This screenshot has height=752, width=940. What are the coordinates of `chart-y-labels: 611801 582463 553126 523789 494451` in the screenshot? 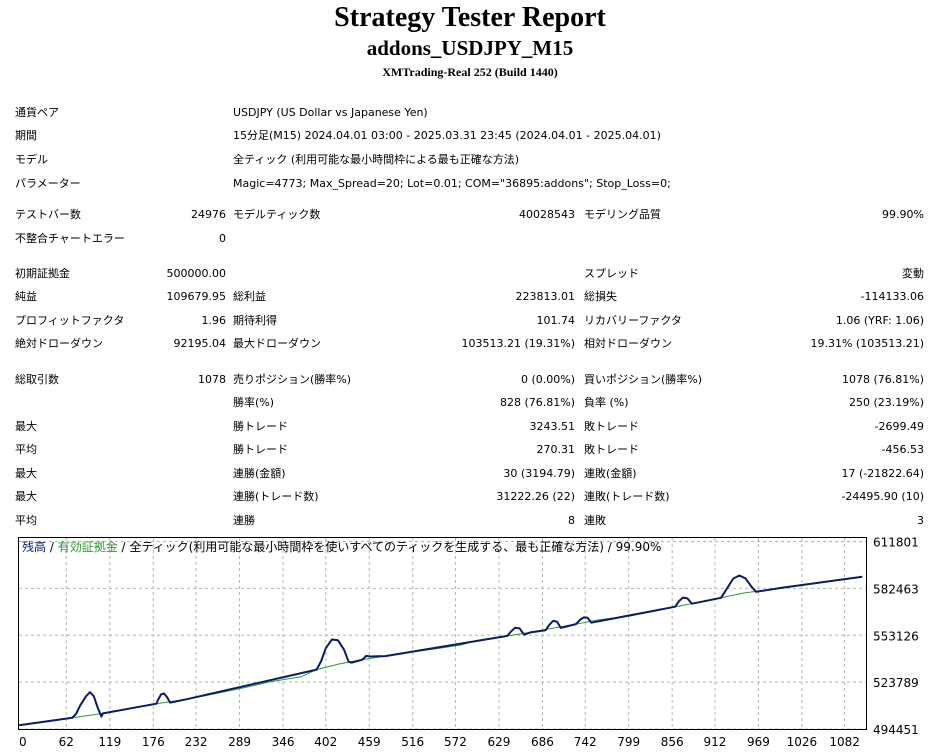 It's located at (896, 636).